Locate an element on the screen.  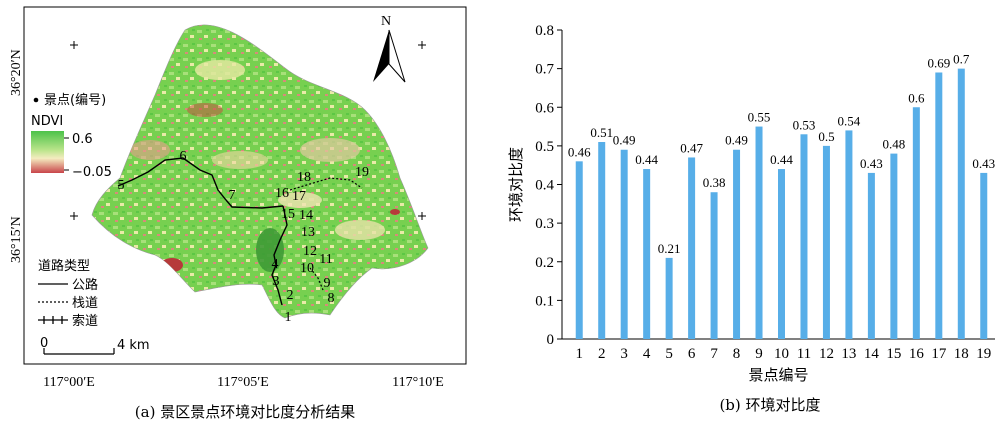
x-axis-title: 景点编号 is located at coordinates (778, 375).